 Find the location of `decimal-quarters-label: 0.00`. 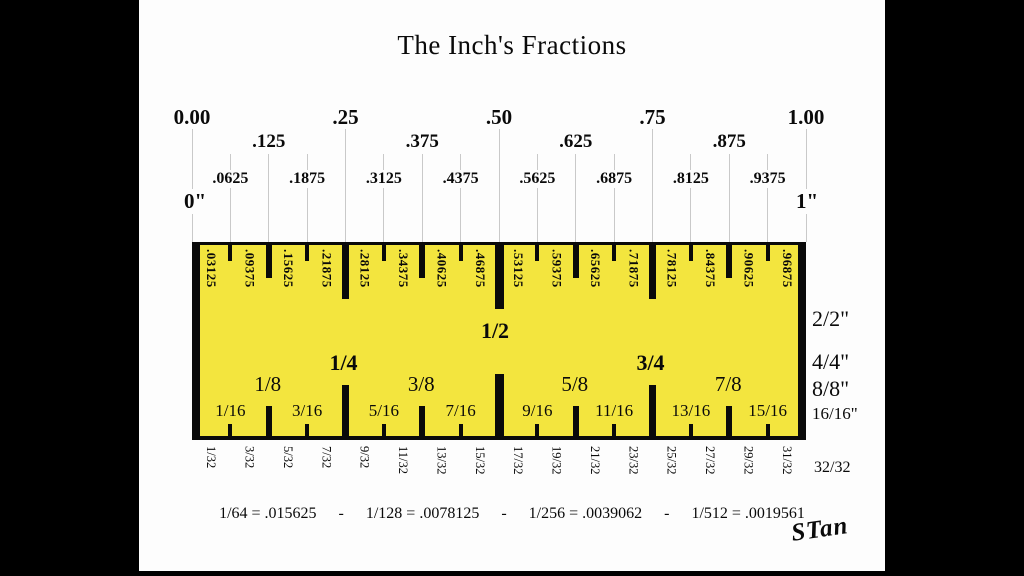

decimal-quarters-label: 0.00 is located at coordinates (192, 117).